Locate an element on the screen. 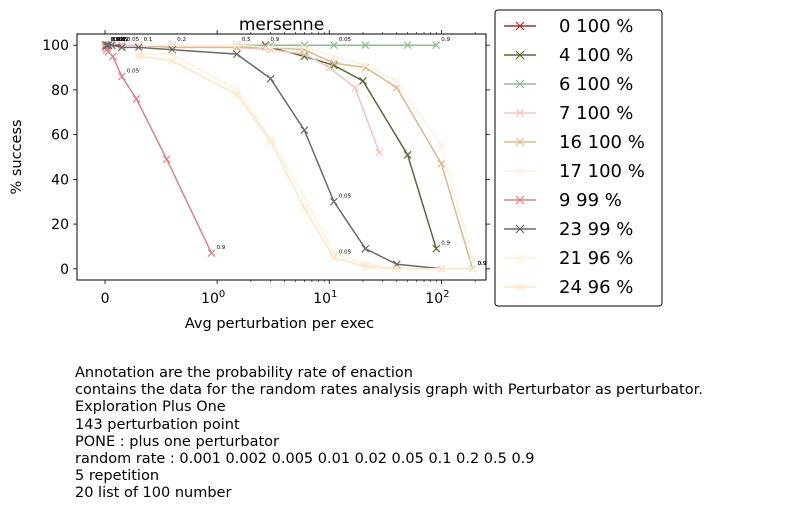  legend-item: 23 99 % is located at coordinates (568, 229).